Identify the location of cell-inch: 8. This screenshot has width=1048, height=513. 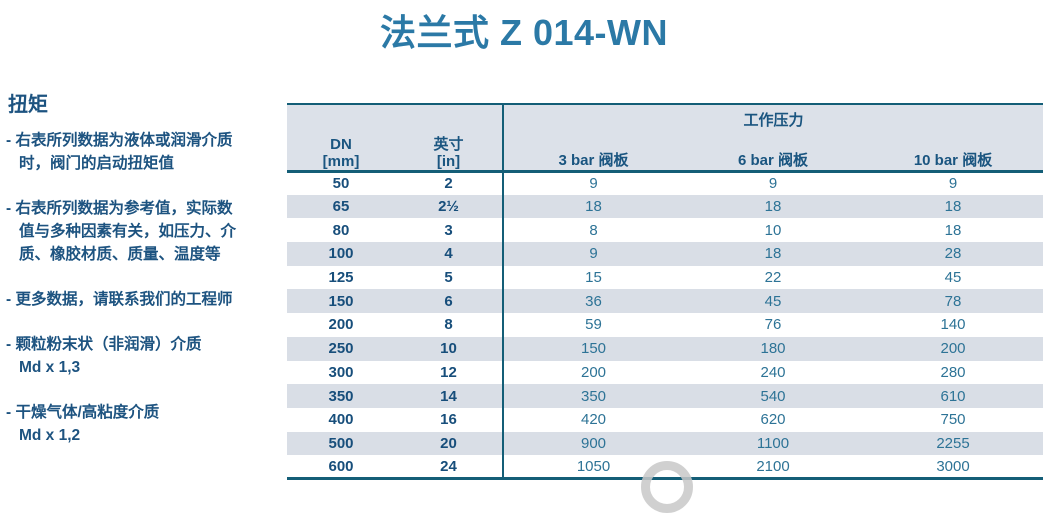
(448, 325).